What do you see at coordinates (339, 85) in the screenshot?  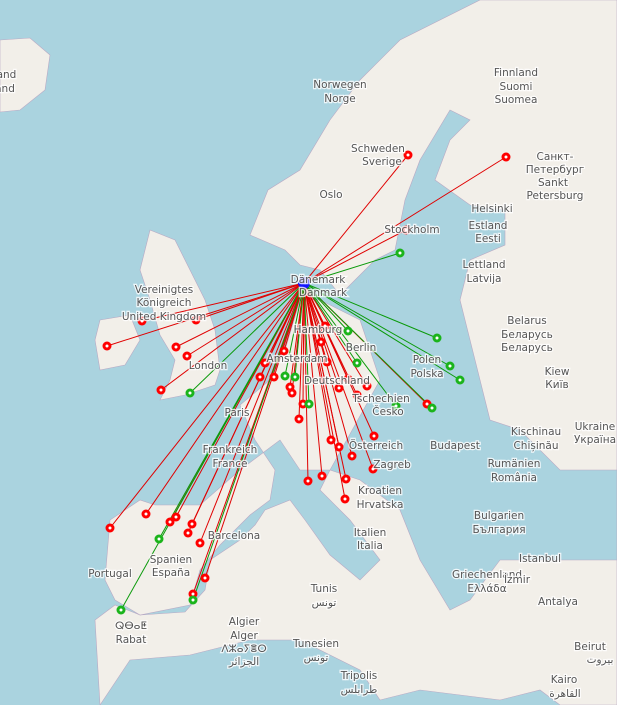 I see `place-label: Norwegen` at bounding box center [339, 85].